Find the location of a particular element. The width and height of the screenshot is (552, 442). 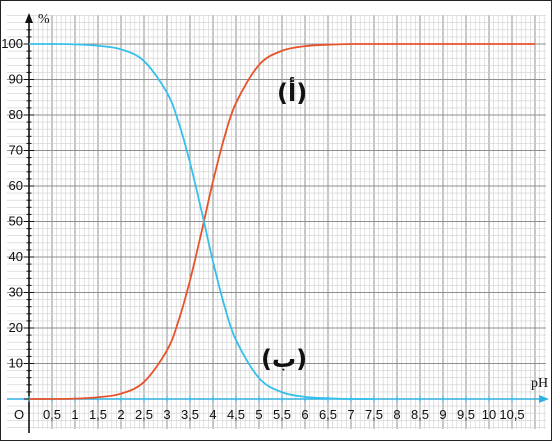

x-tick-label: 6 is located at coordinates (304, 414).